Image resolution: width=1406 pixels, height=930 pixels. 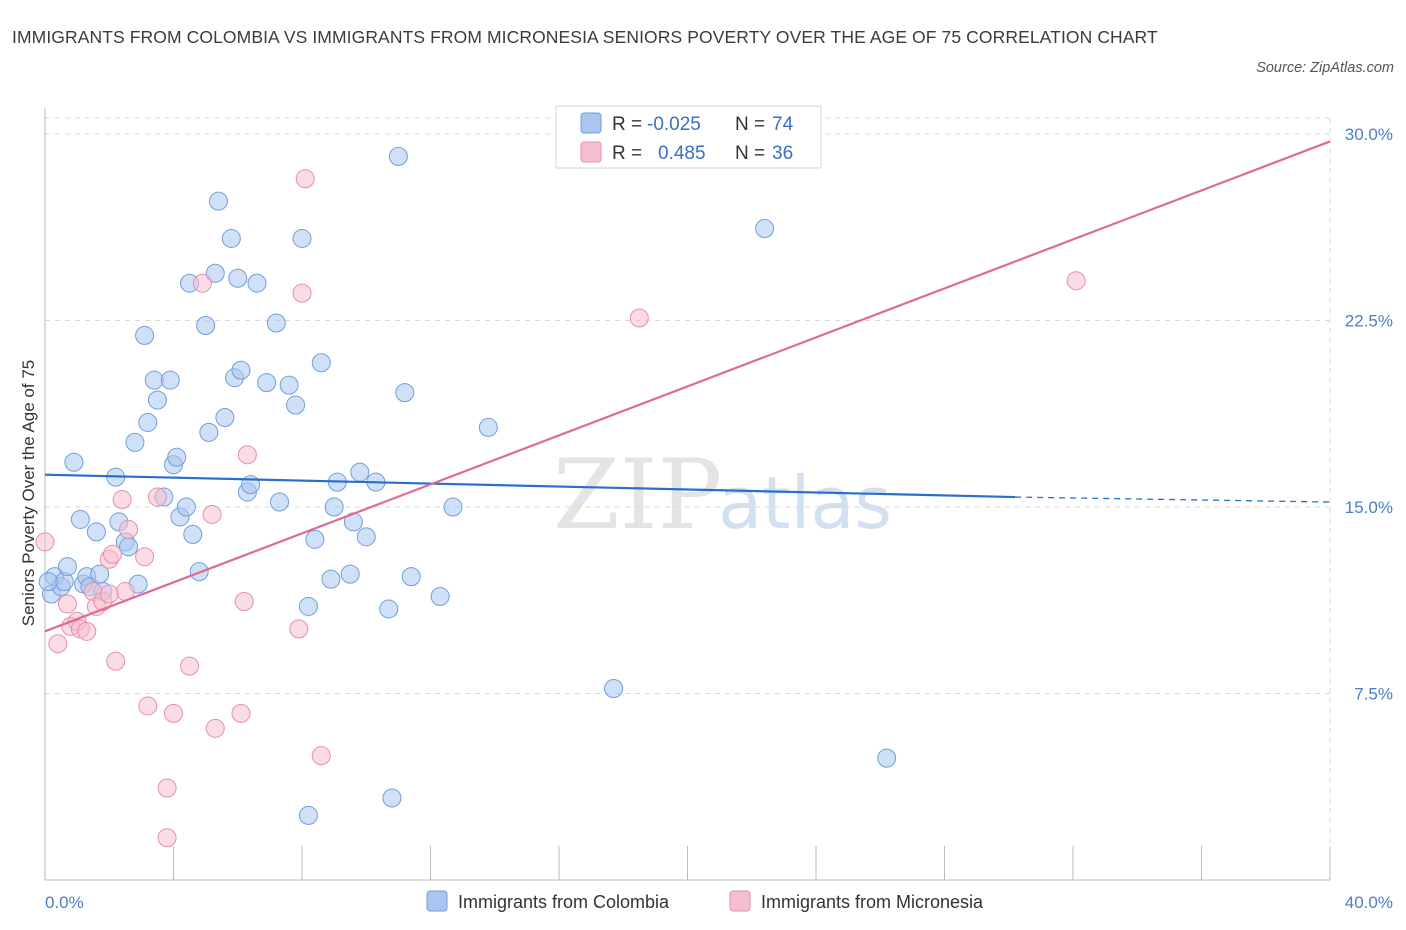 I want to click on legend-n-value-colombia: 74, so click(x=783, y=124).